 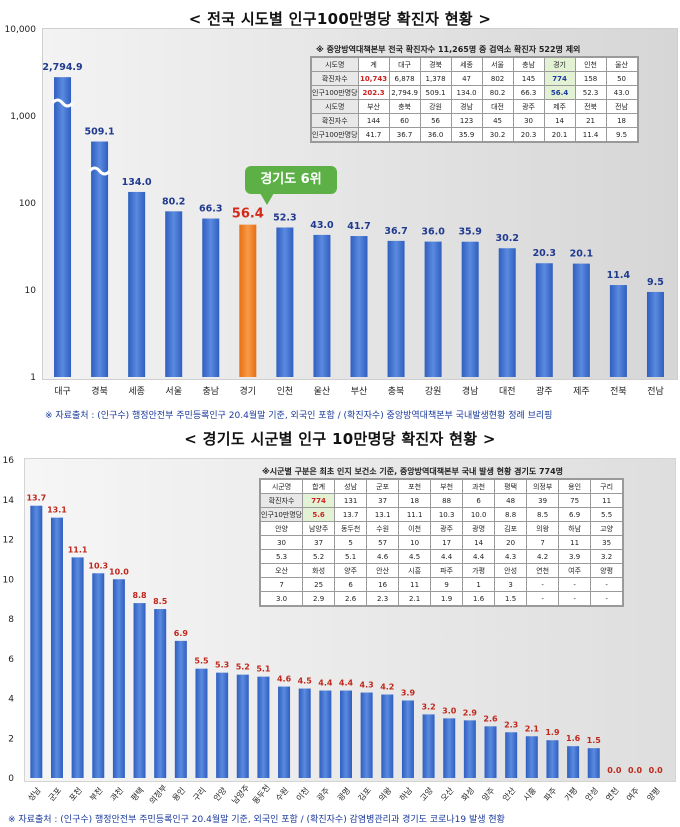 What do you see at coordinates (367, 685) in the screenshot?
I see `data-label: 4.3` at bounding box center [367, 685].